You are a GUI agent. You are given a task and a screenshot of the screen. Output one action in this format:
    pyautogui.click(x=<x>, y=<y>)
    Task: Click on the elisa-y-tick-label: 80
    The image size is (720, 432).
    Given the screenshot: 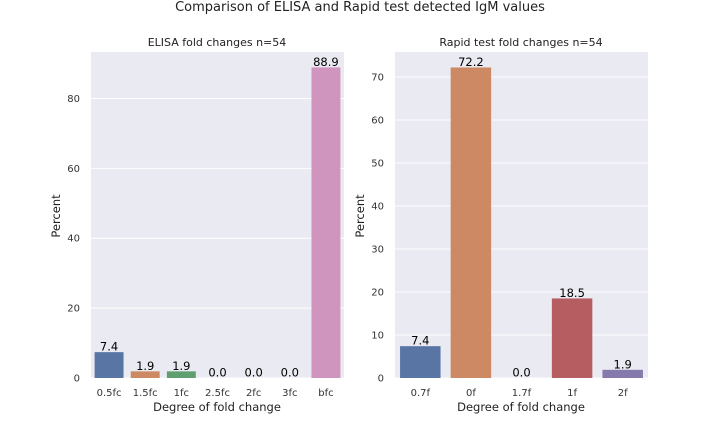 What is the action you would take?
    pyautogui.click(x=73, y=99)
    